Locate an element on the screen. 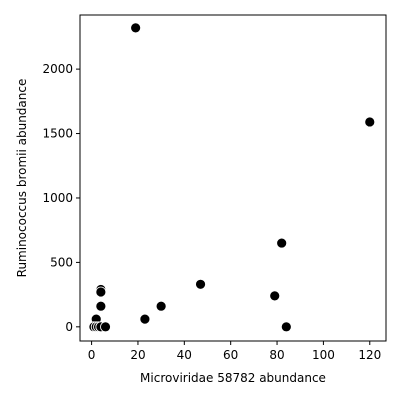 This screenshot has width=400, height=400. x-axis: 0 20 40 60 80 100 120 is located at coordinates (234, 351).